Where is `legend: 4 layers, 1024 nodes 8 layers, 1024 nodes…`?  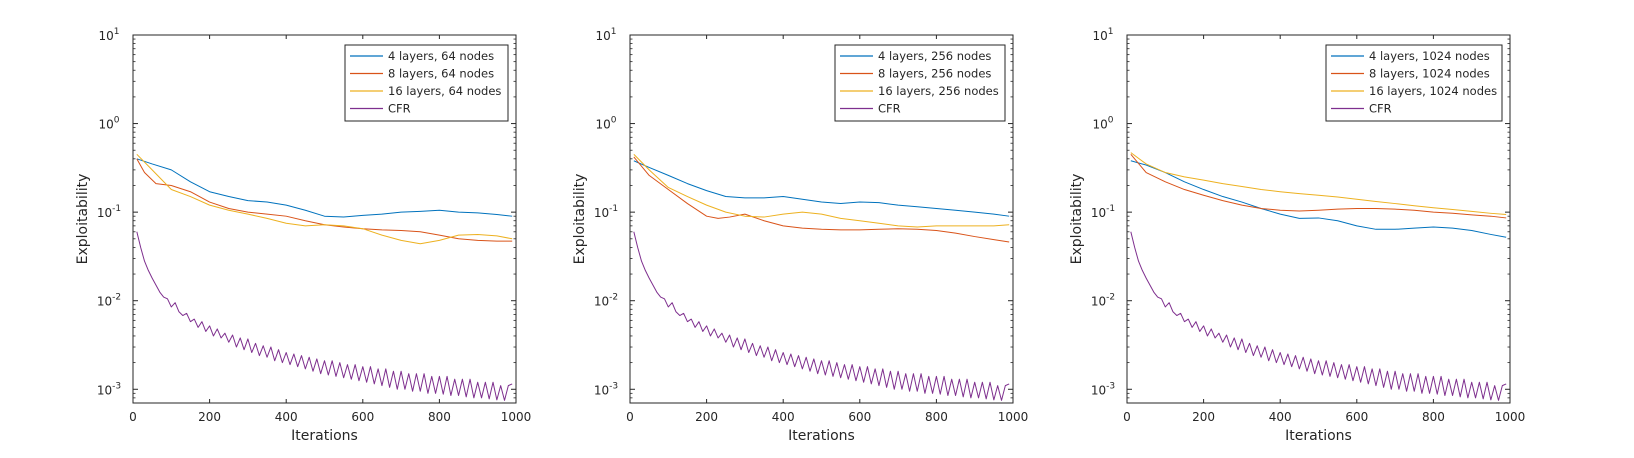 legend: 4 layers, 1024 nodes 8 layers, 1024 nodes… is located at coordinates (1414, 83).